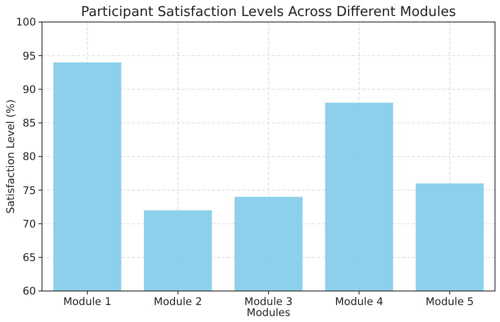  What do you see at coordinates (450, 302) in the screenshot?
I see `x-tick-label: Module 5` at bounding box center [450, 302].